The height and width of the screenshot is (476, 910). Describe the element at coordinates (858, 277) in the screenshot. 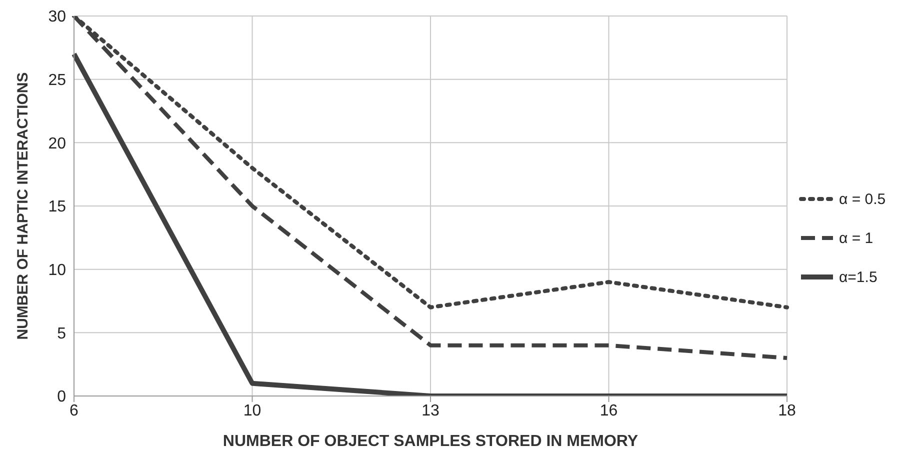

I see `legend-label: α=1.5` at that location.